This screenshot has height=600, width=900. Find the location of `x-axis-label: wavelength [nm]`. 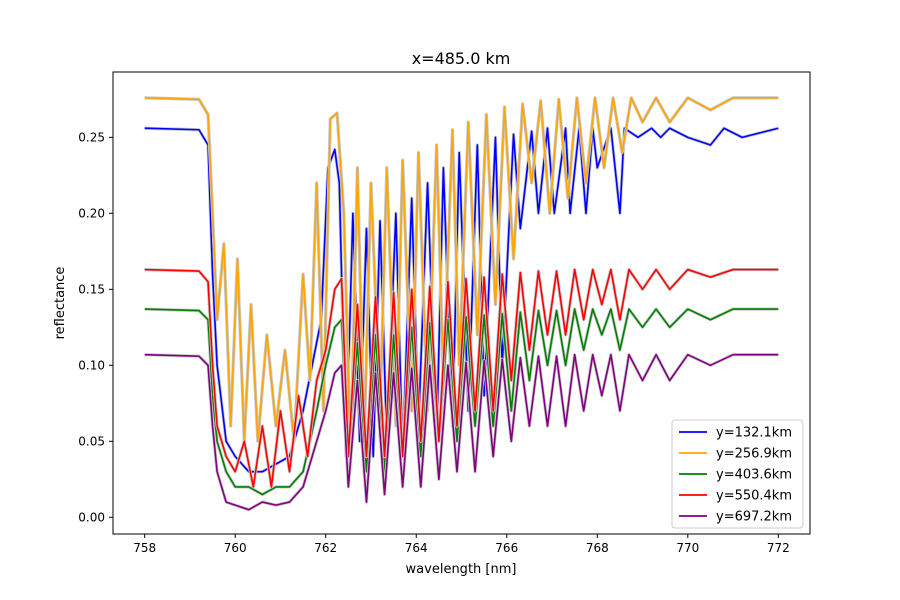

x-axis-label: wavelength [nm] is located at coordinates (461, 569).